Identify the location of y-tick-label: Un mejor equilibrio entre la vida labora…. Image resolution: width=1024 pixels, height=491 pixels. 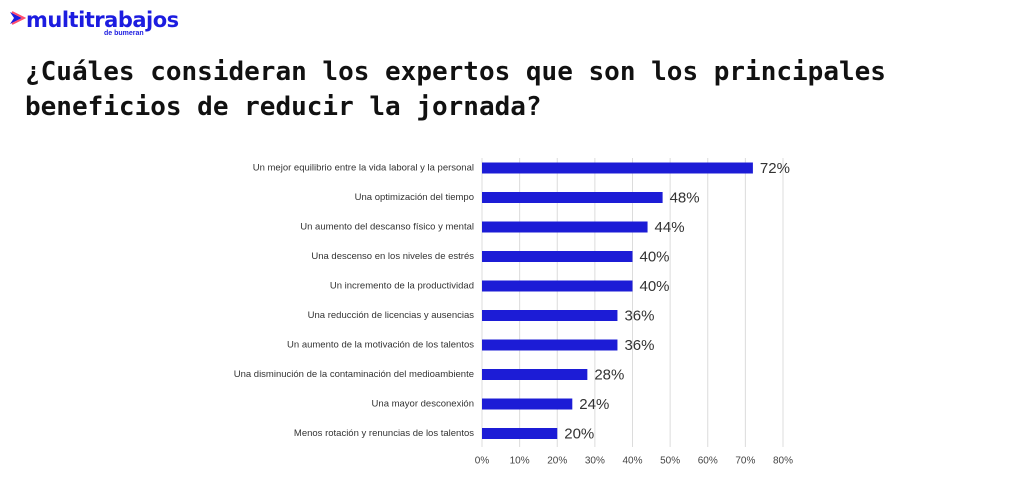
(363, 168).